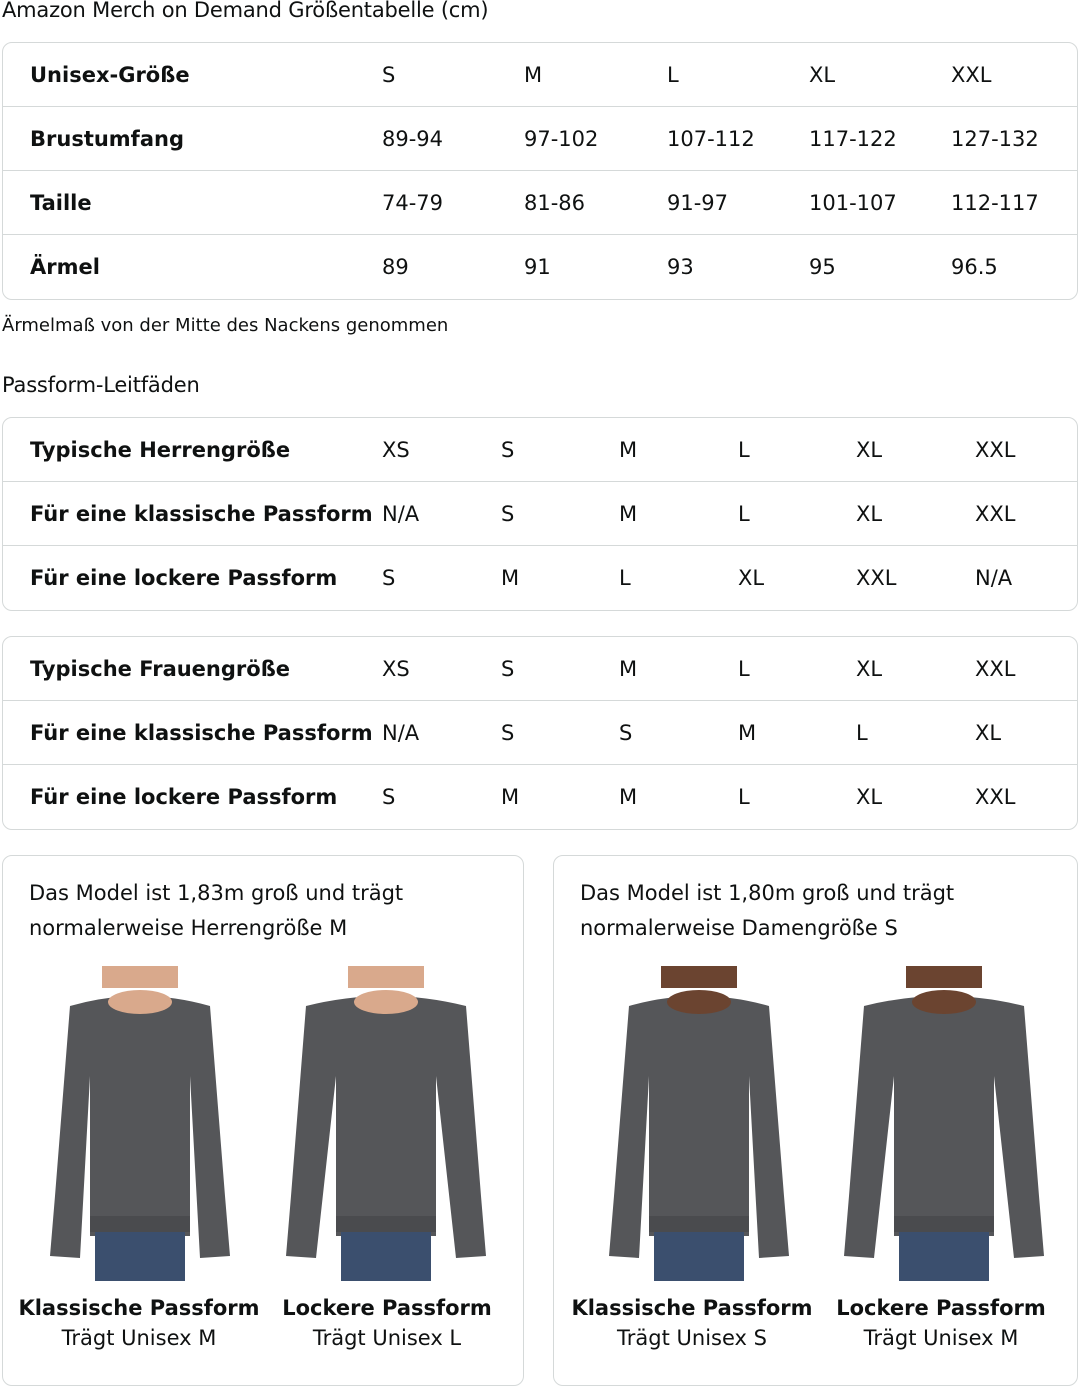 Image resolution: width=1080 pixels, height=1388 pixels. What do you see at coordinates (160, 668) in the screenshot?
I see `row-label: Typische Frauengröße` at bounding box center [160, 668].